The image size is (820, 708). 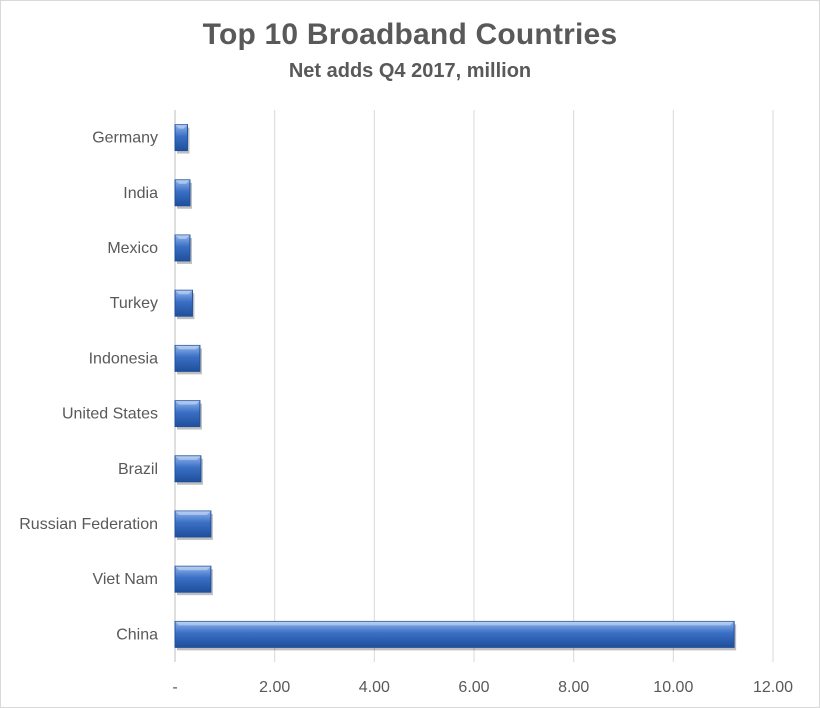 What do you see at coordinates (410, 34) in the screenshot?
I see `chart-title: Top 10 Broadband Countries` at bounding box center [410, 34].